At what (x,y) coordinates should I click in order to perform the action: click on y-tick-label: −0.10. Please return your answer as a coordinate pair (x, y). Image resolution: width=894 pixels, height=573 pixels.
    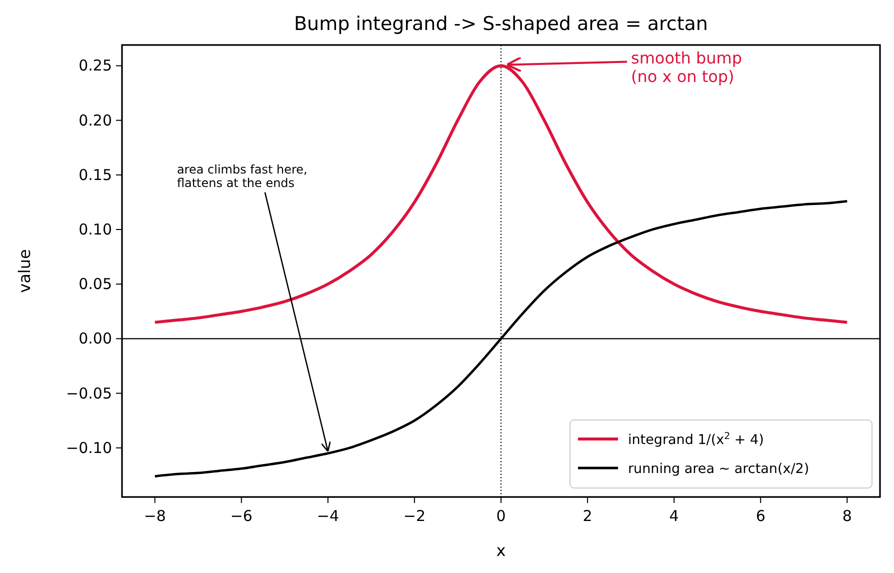
    Looking at the image, I should click on (89, 447).